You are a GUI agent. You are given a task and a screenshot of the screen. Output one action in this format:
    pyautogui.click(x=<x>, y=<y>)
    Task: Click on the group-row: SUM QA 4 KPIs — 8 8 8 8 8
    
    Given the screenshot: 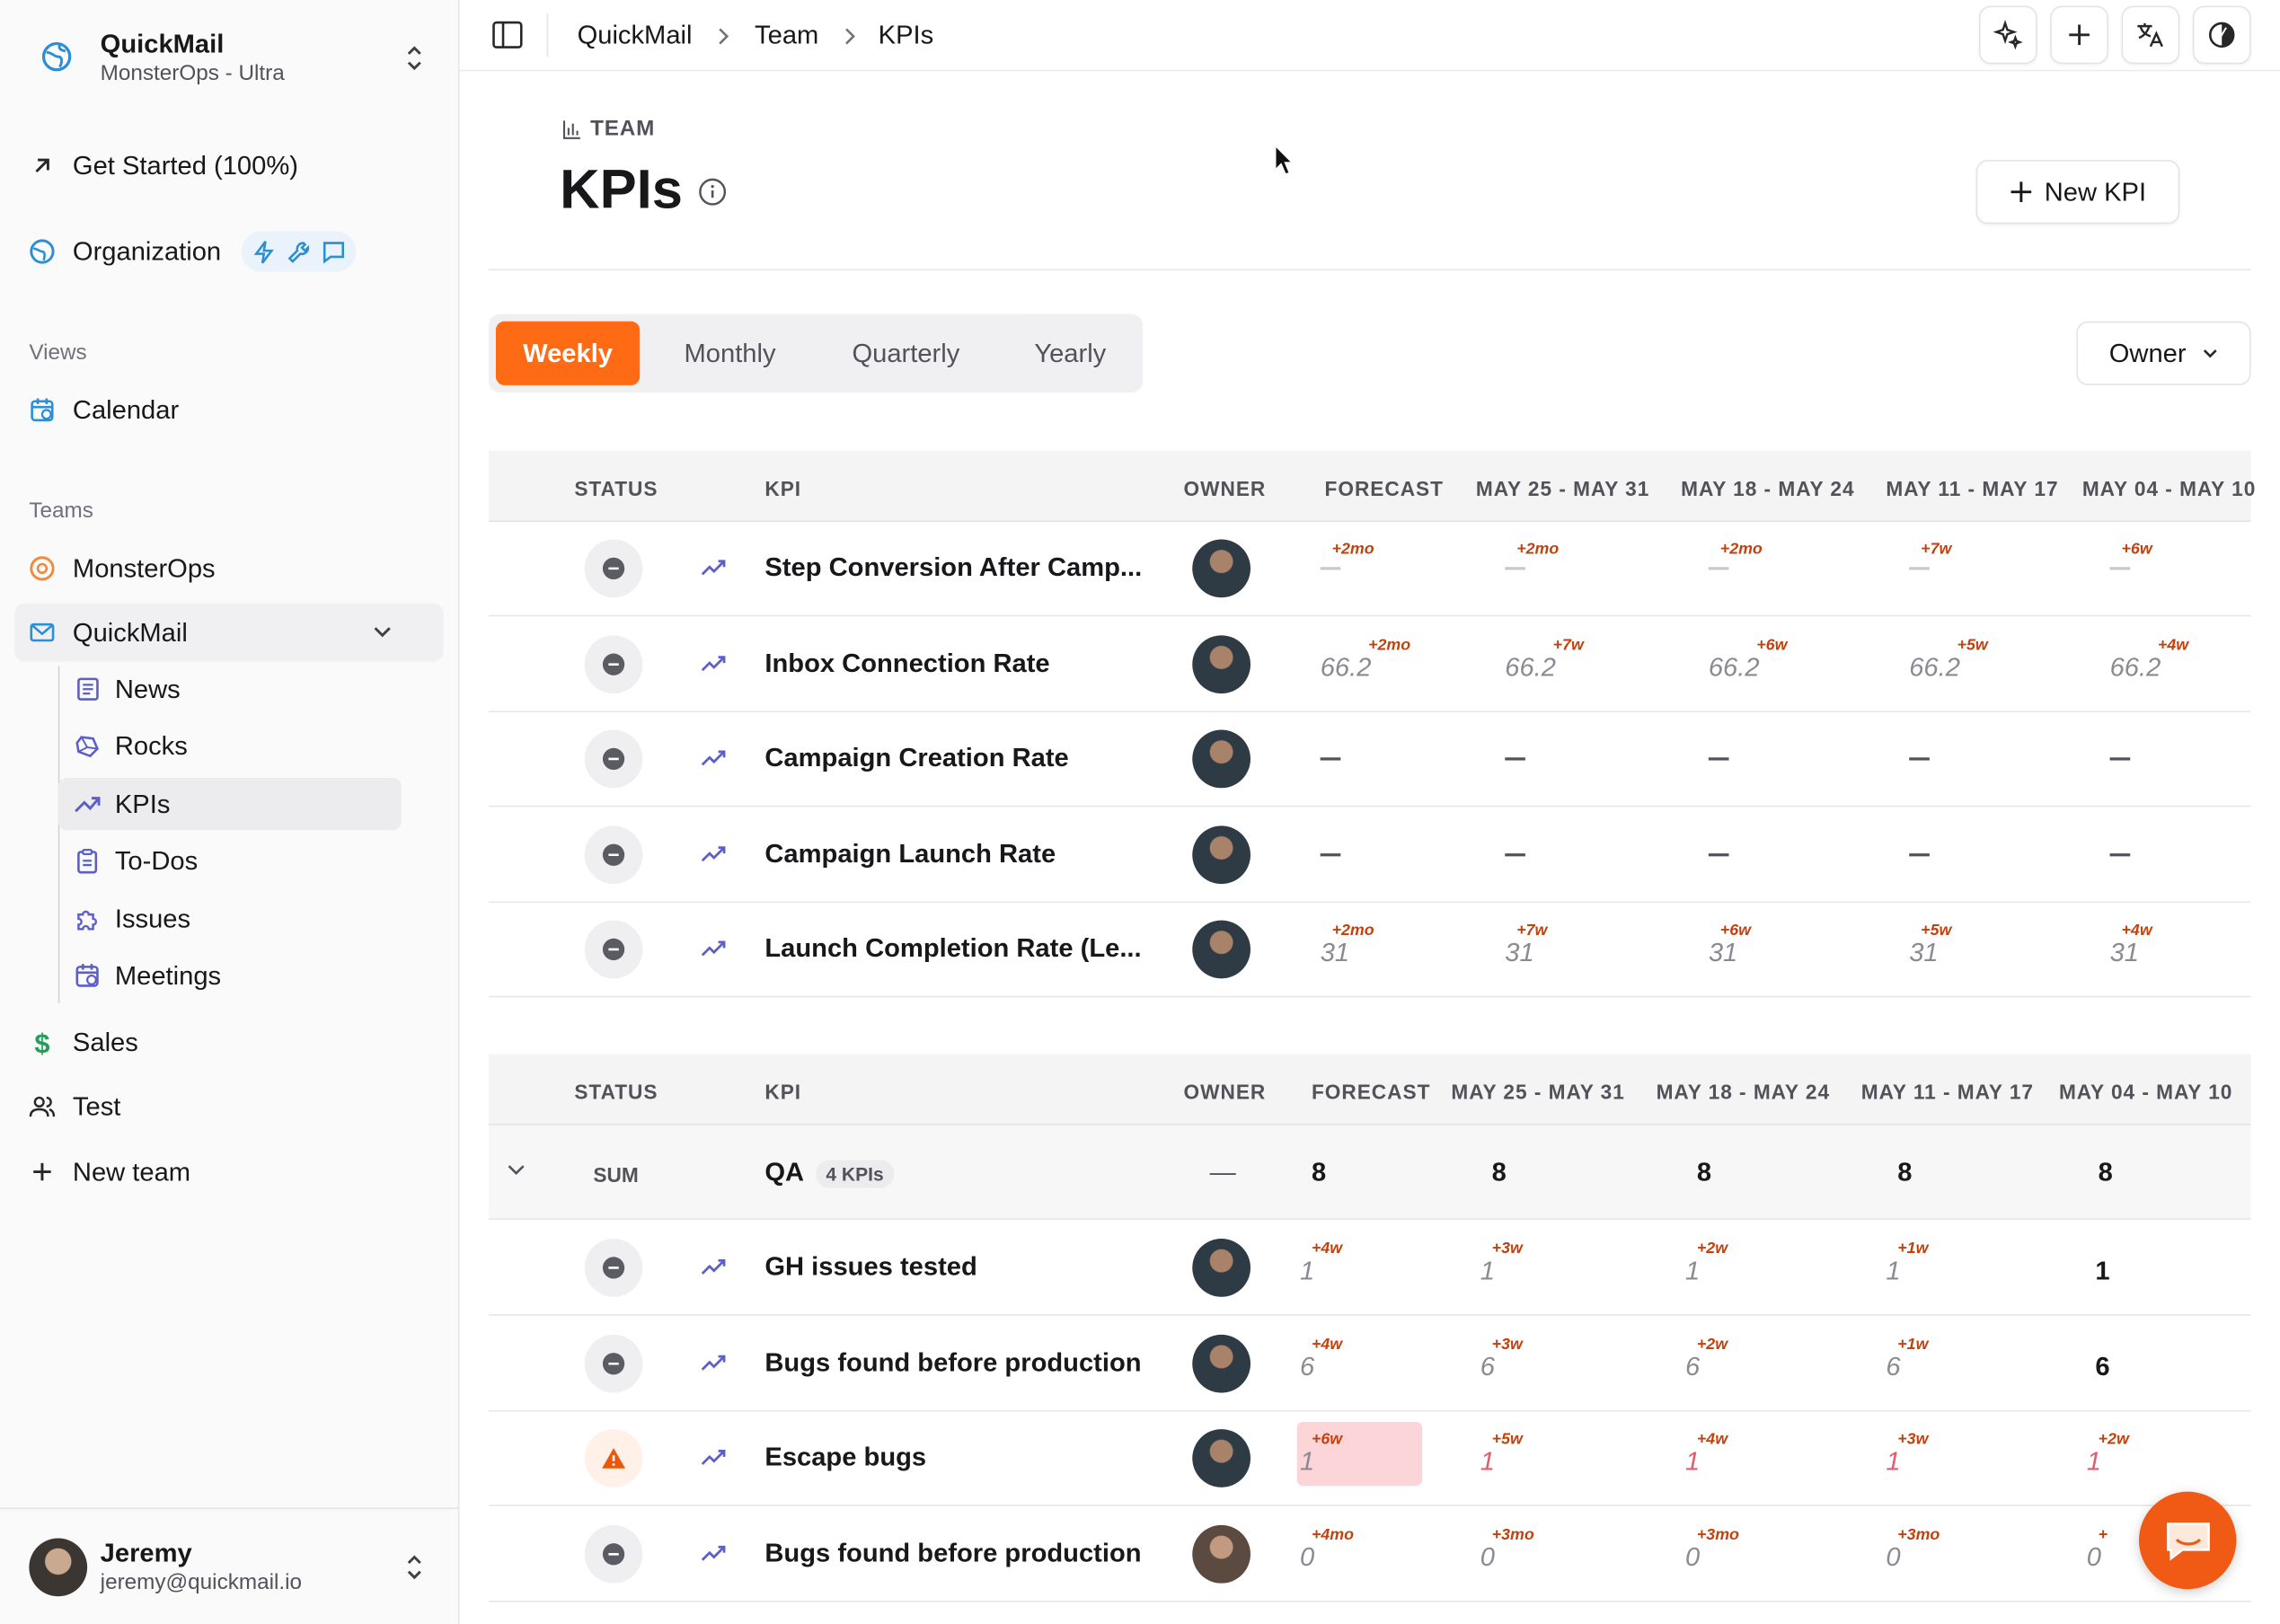 What is the action you would take?
    pyautogui.click(x=1369, y=1173)
    